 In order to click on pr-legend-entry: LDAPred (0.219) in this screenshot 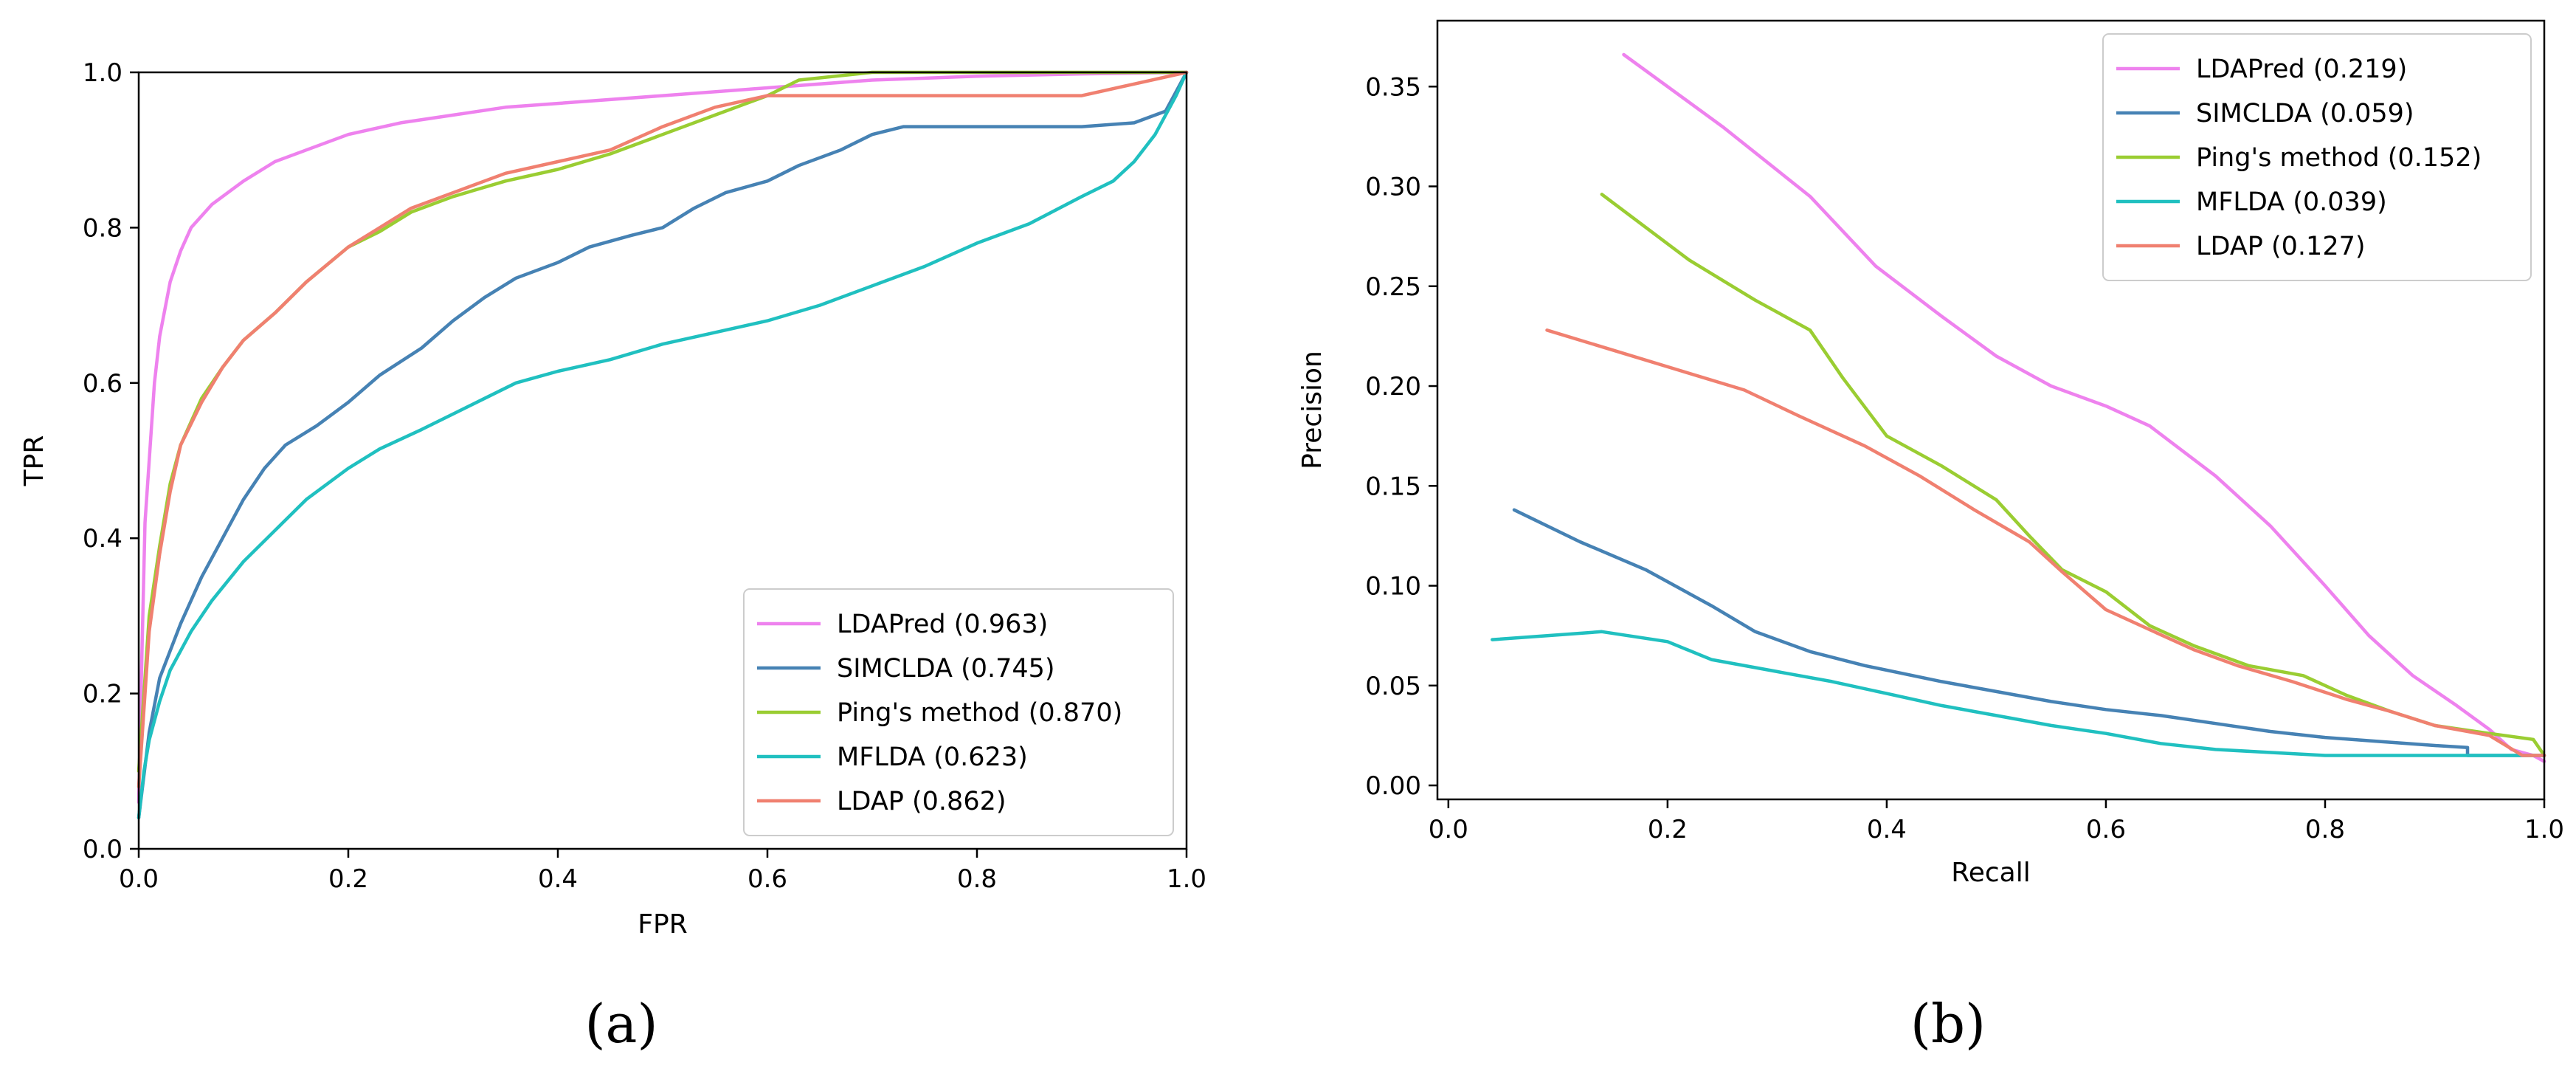, I will do `click(2301, 69)`.